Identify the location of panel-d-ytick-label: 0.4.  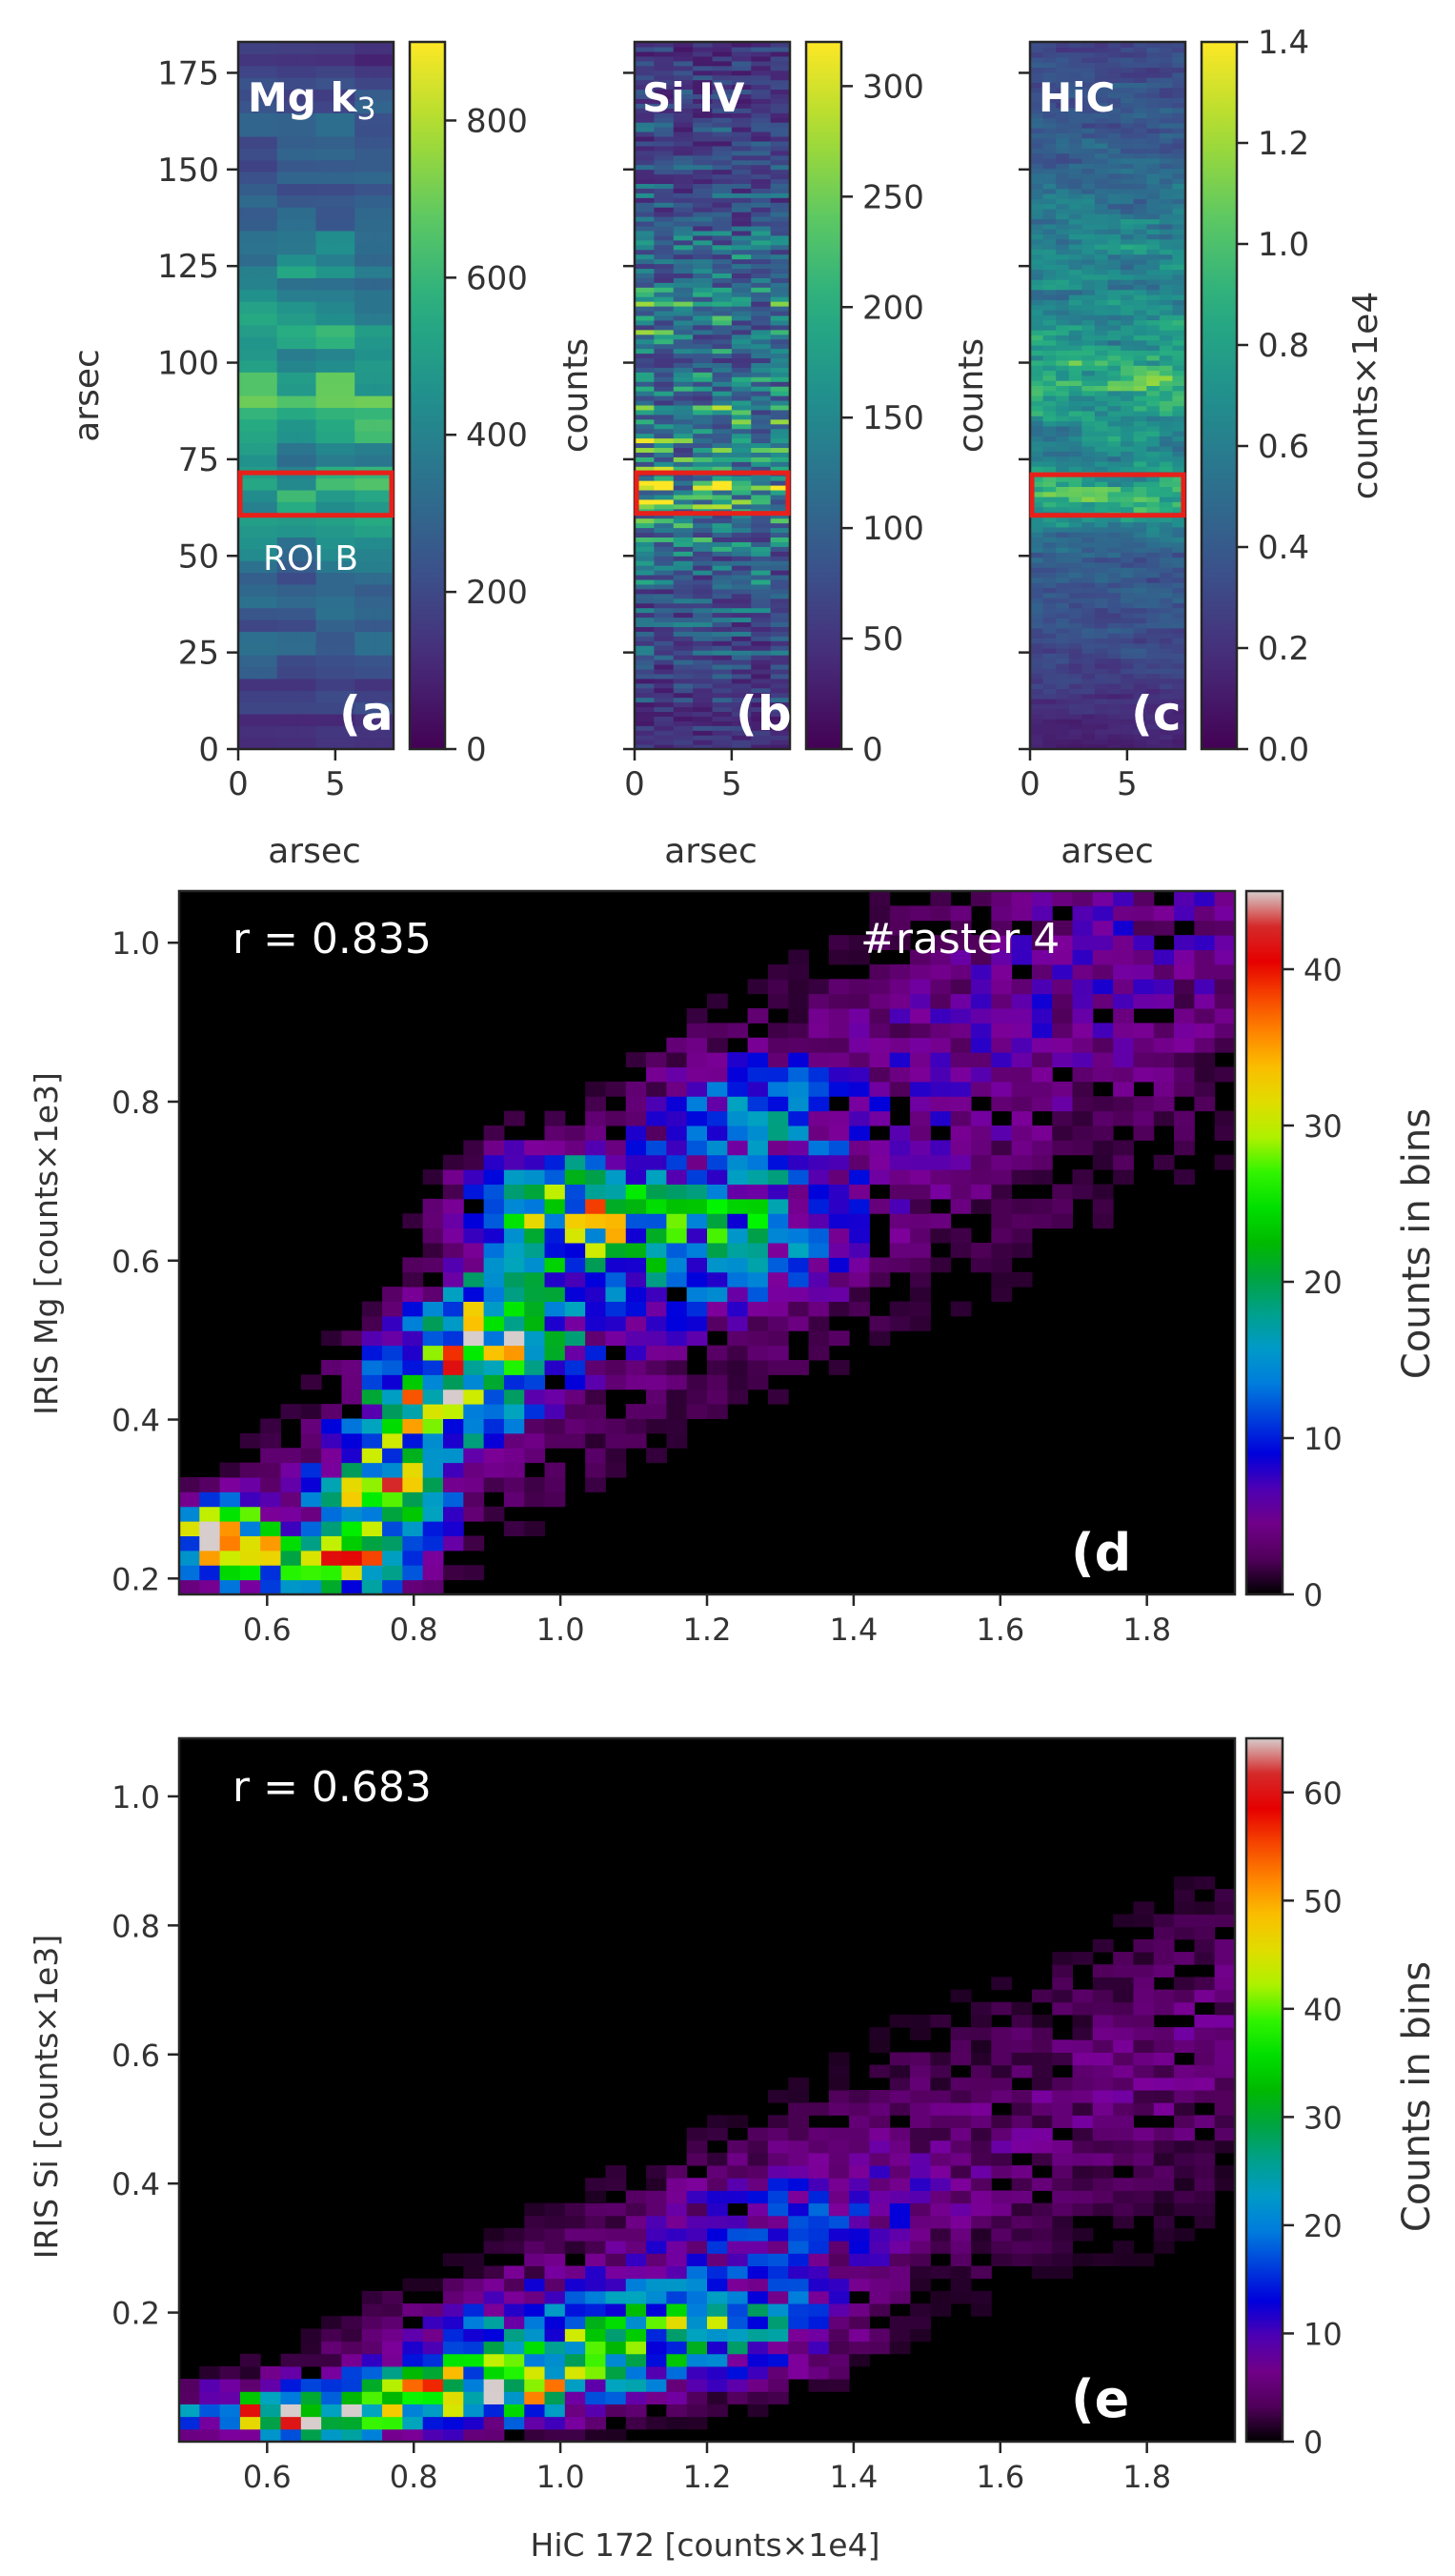
(136, 1421).